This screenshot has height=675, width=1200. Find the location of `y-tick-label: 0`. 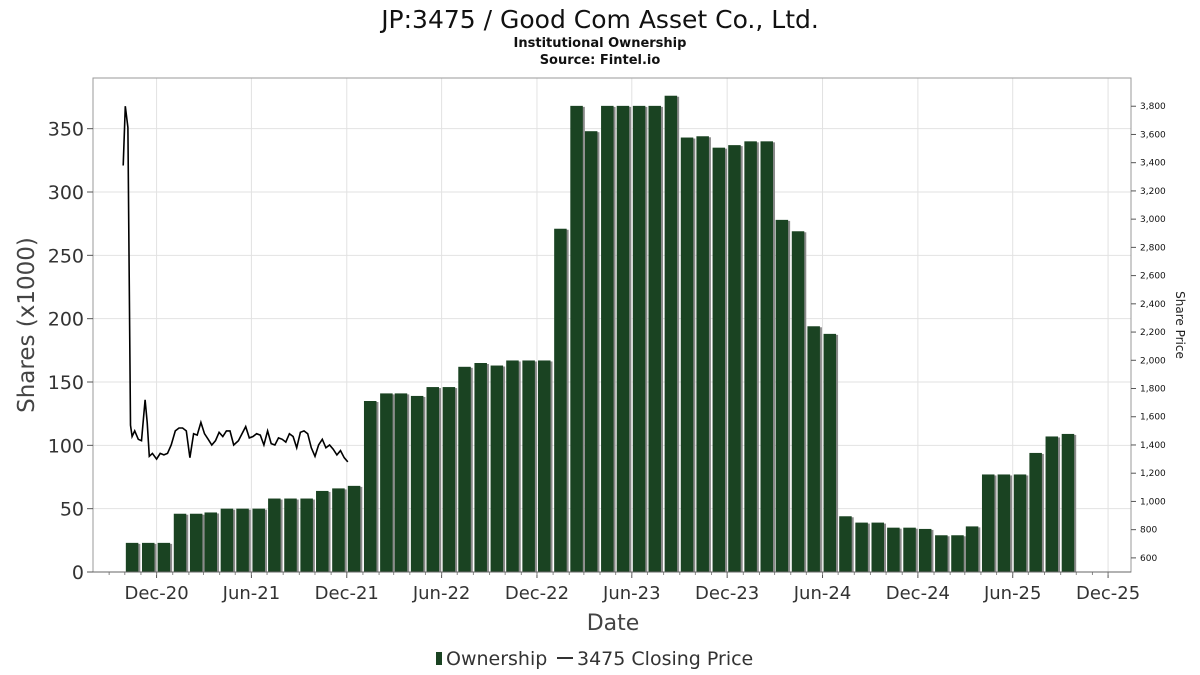

y-tick-label: 0 is located at coordinates (78, 573).